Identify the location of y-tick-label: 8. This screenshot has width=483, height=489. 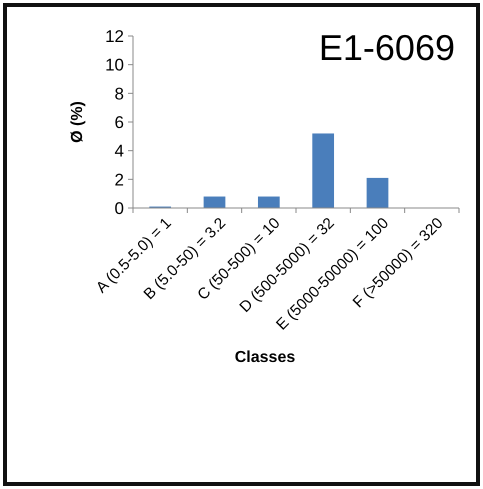
(119, 94).